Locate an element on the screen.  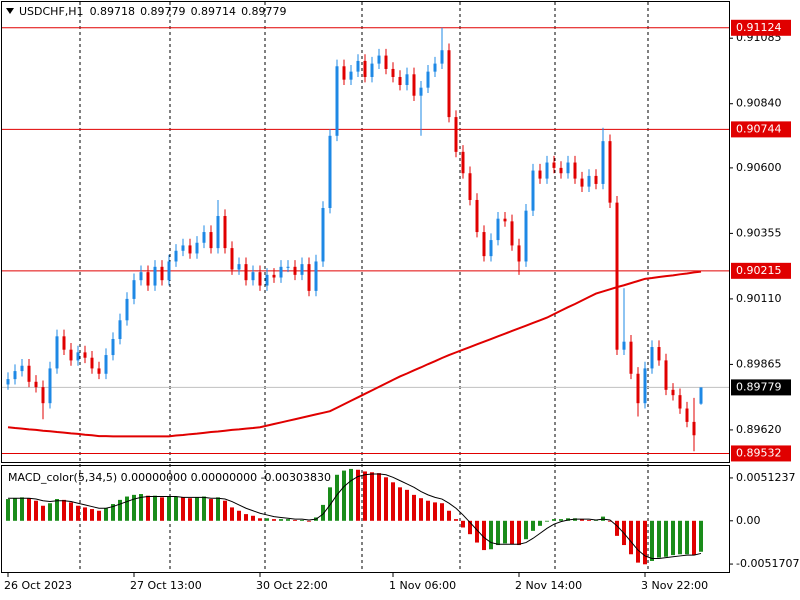
menu-triangle is located at coordinates (10, 11).